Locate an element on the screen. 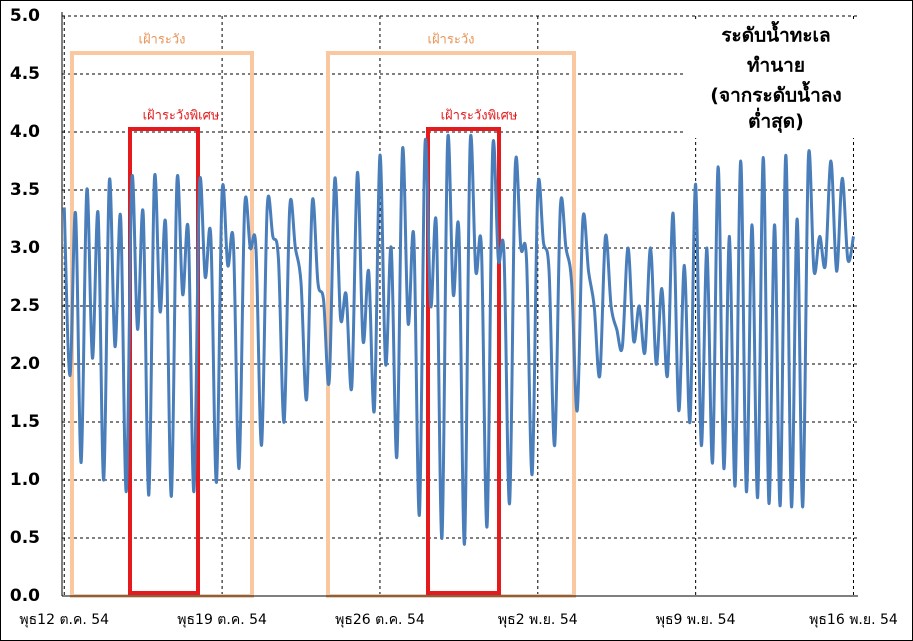 Image resolution: width=913 pixels, height=641 pixels. y-tick-label: 2.0 is located at coordinates (25, 364).